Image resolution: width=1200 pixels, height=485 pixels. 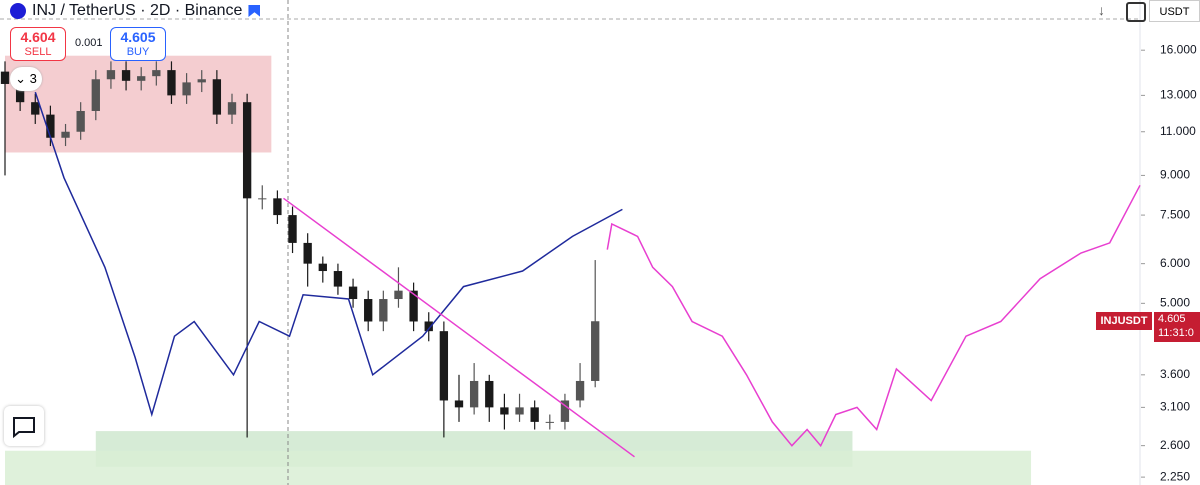 I want to click on indicator-count: 3, so click(x=33, y=78).